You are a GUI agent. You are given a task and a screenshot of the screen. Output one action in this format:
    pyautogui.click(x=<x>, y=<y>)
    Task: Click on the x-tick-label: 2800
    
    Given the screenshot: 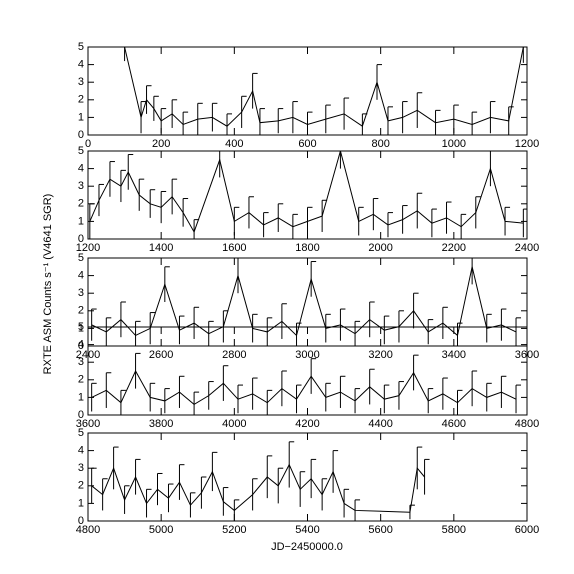 What is the action you would take?
    pyautogui.click(x=234, y=355)
    